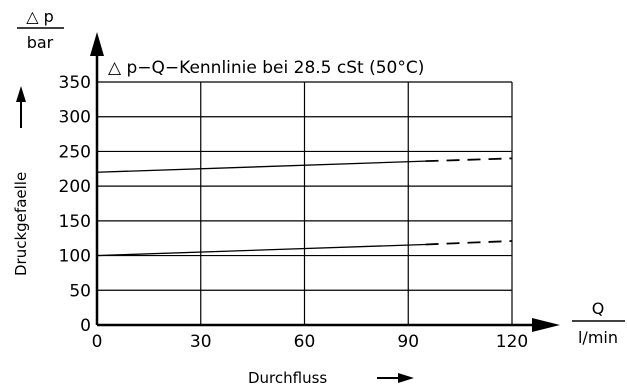 This screenshot has width=627, height=389. I want to click on y-tick-label: 300, so click(75, 118).